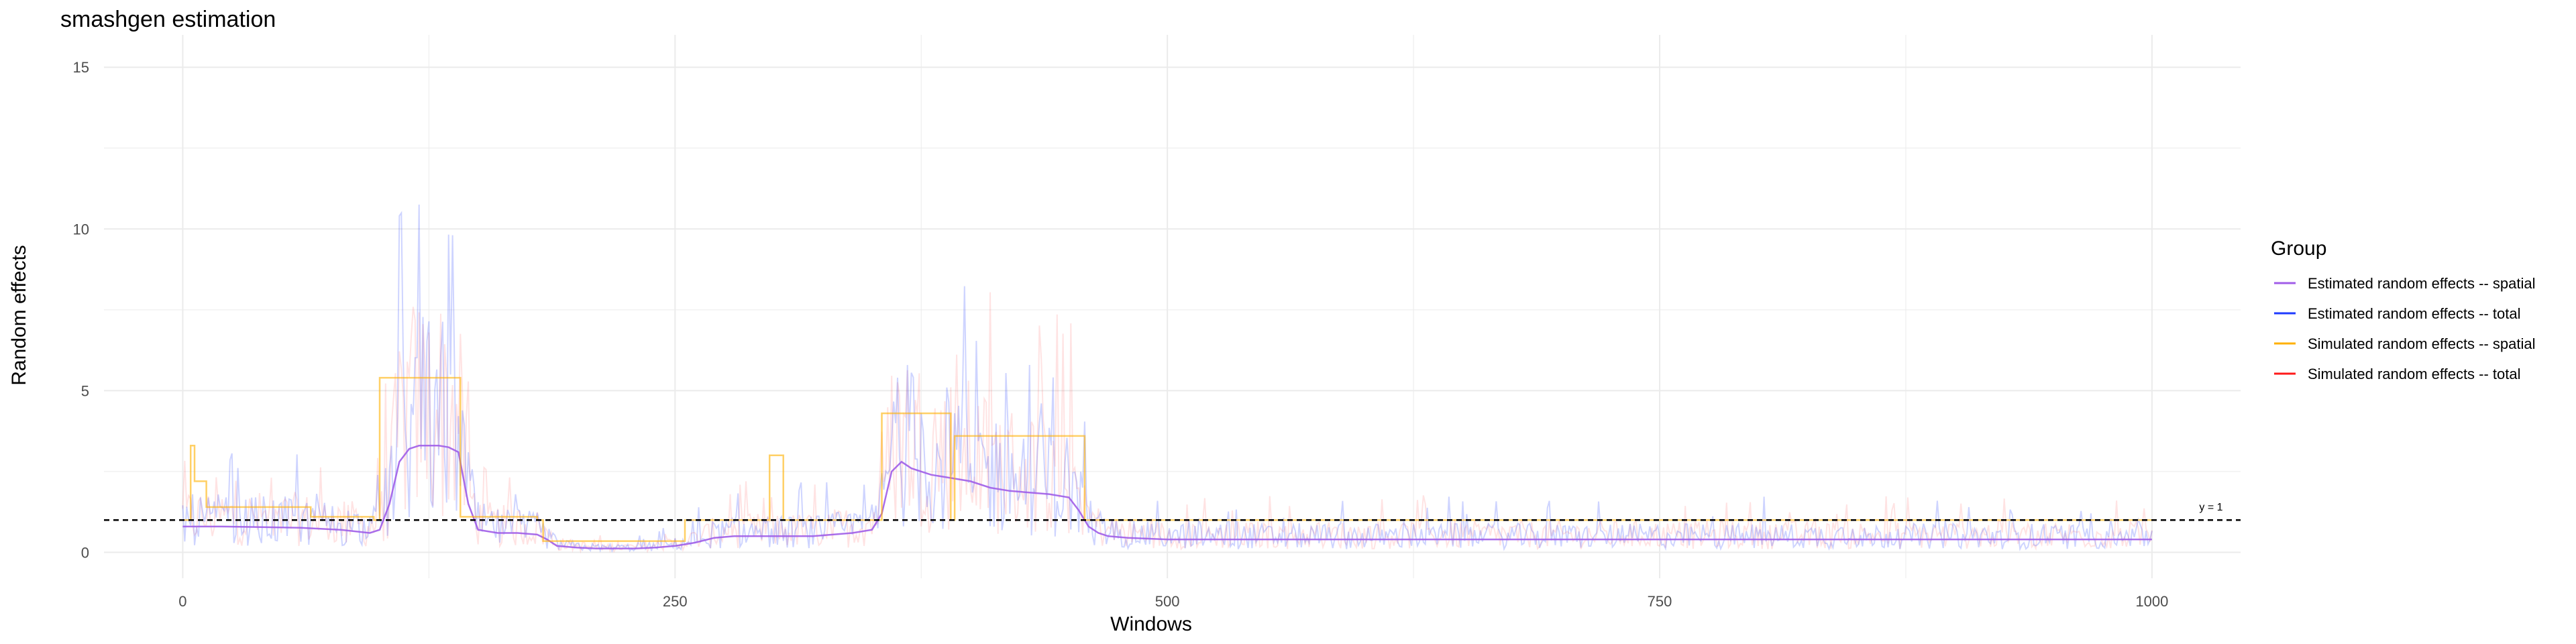  Describe the element at coordinates (85, 552) in the screenshot. I see `y-tick-label: 0` at that location.